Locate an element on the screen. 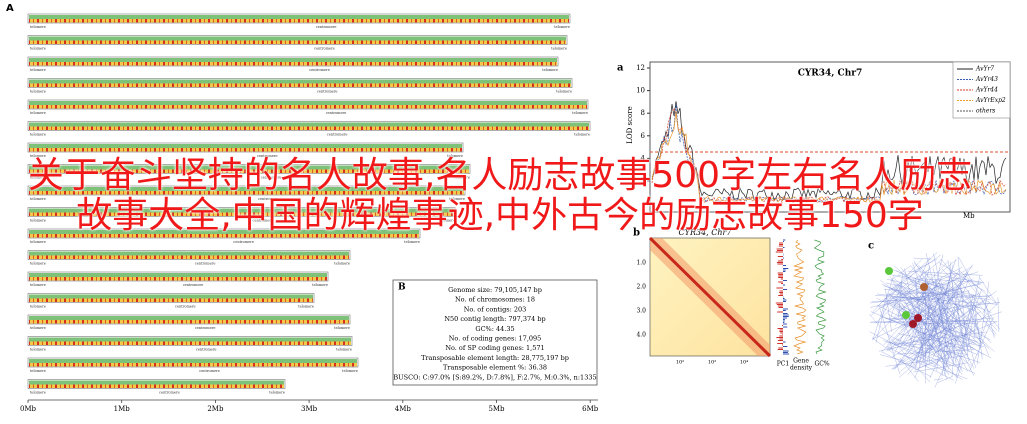  legend-label: AvYr7 is located at coordinates (984, 69).